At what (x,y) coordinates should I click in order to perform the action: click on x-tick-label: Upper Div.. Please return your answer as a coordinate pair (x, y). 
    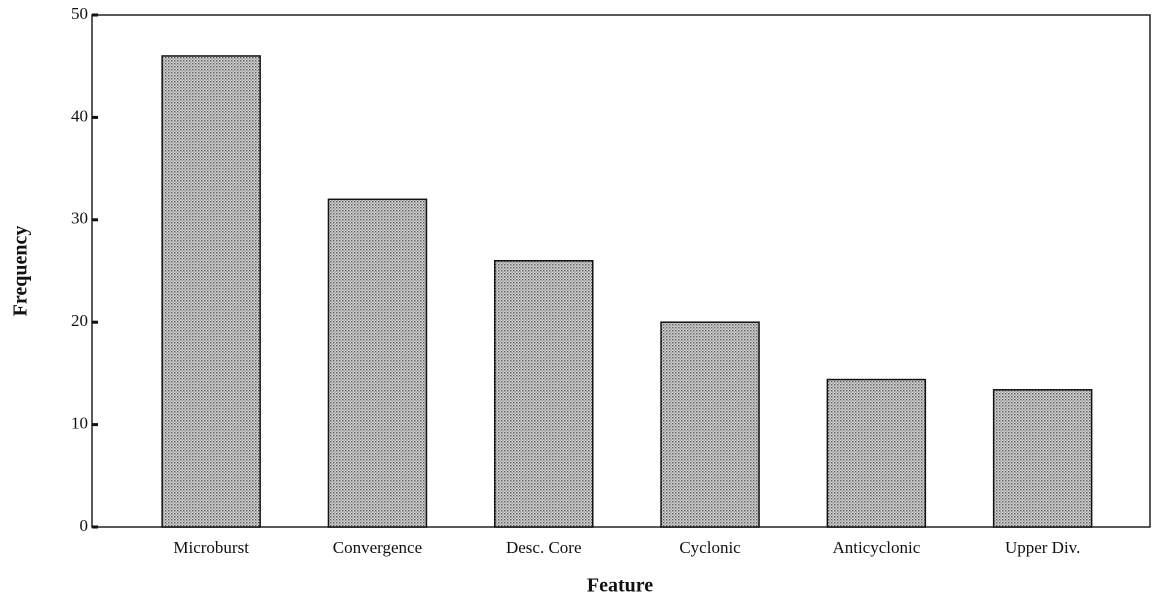
    Looking at the image, I should click on (1042, 547).